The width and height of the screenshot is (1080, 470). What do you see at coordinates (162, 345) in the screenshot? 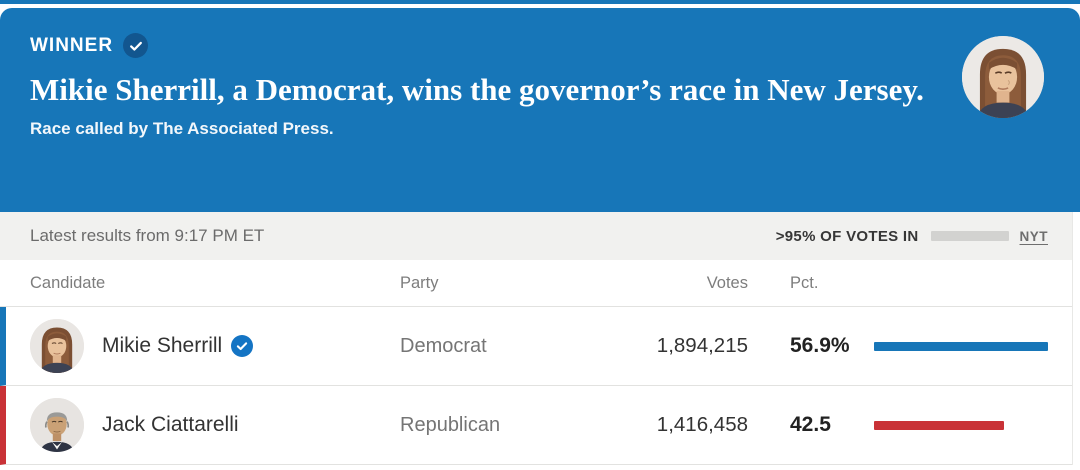
I see `candidate-name-text: Mikie Sherrill` at bounding box center [162, 345].